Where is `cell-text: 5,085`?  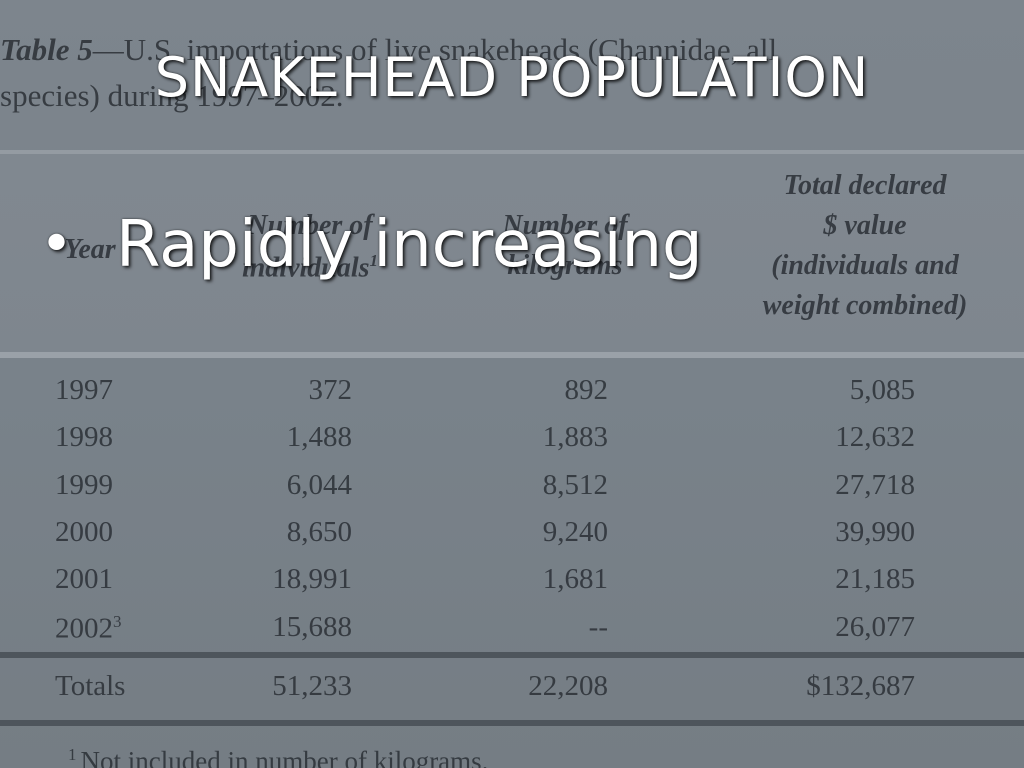 cell-text: 5,085 is located at coordinates (882, 390).